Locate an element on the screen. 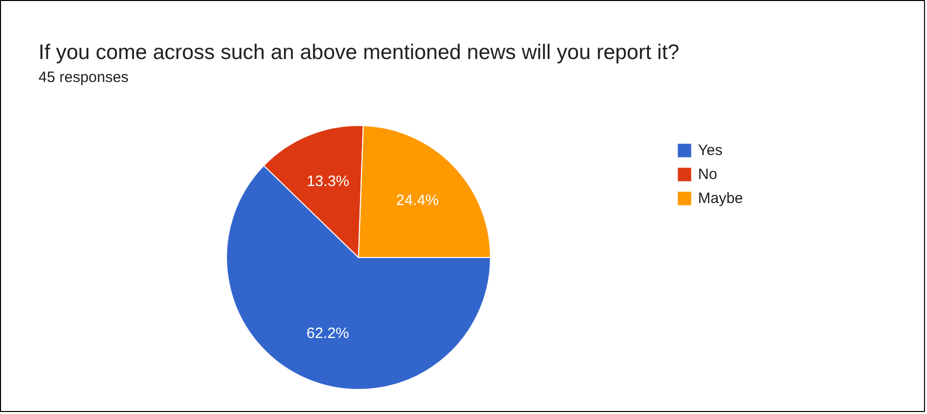 Image resolution: width=927 pixels, height=414 pixels. legend-label: Maybe is located at coordinates (721, 198).